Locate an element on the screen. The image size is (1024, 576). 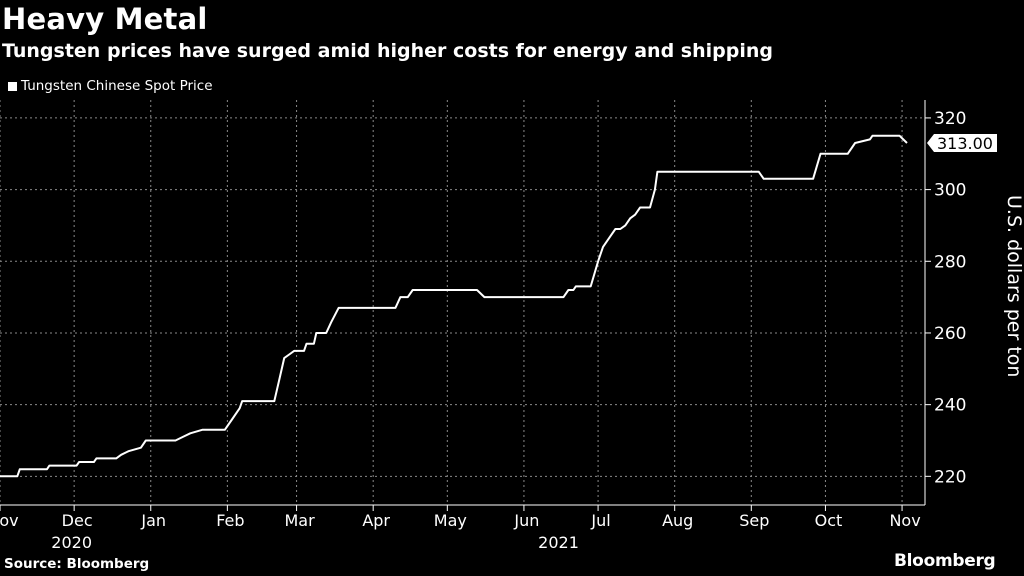
y-axis-label: U.S. dollars per ton is located at coordinates (1013, 286).